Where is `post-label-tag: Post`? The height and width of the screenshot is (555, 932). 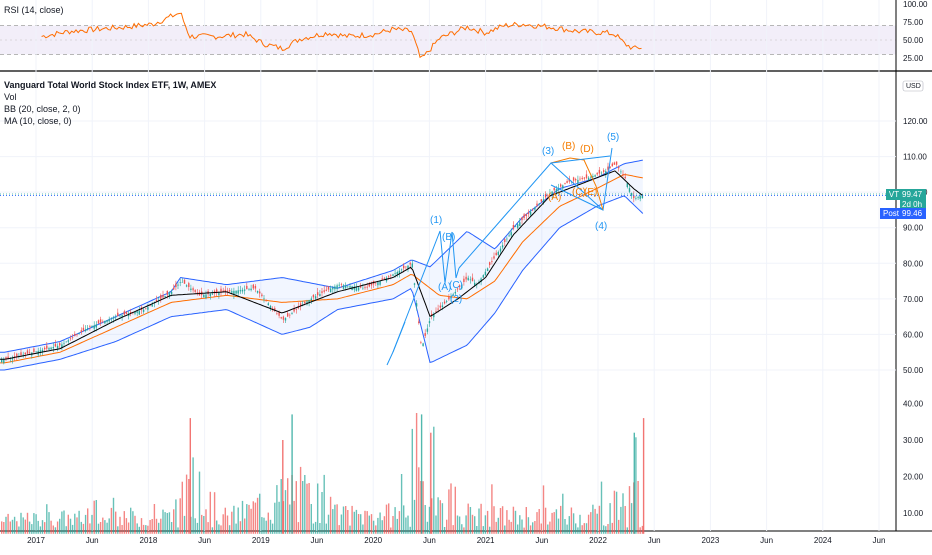
post-label-tag: Post is located at coordinates (891, 213).